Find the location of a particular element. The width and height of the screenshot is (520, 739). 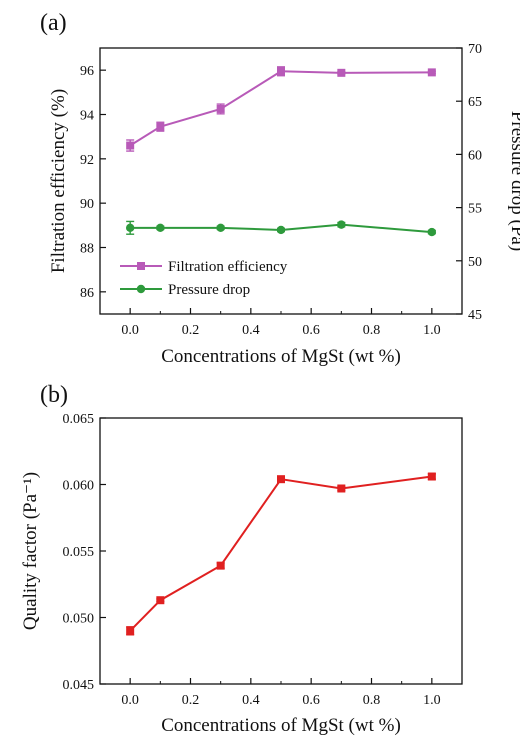

panel-b-x-tick-label: 0.0 is located at coordinates (130, 700).